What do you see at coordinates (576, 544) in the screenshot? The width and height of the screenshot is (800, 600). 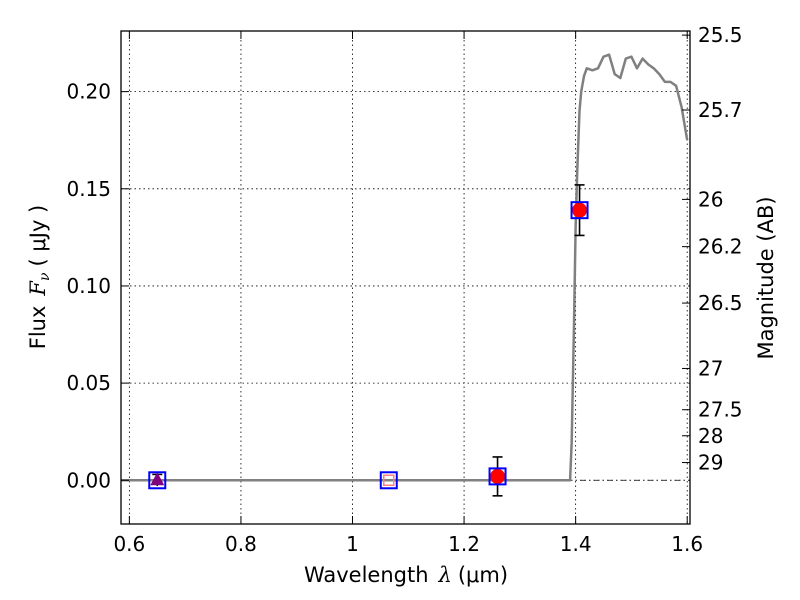 I see `x-tick-label: 1.4` at bounding box center [576, 544].